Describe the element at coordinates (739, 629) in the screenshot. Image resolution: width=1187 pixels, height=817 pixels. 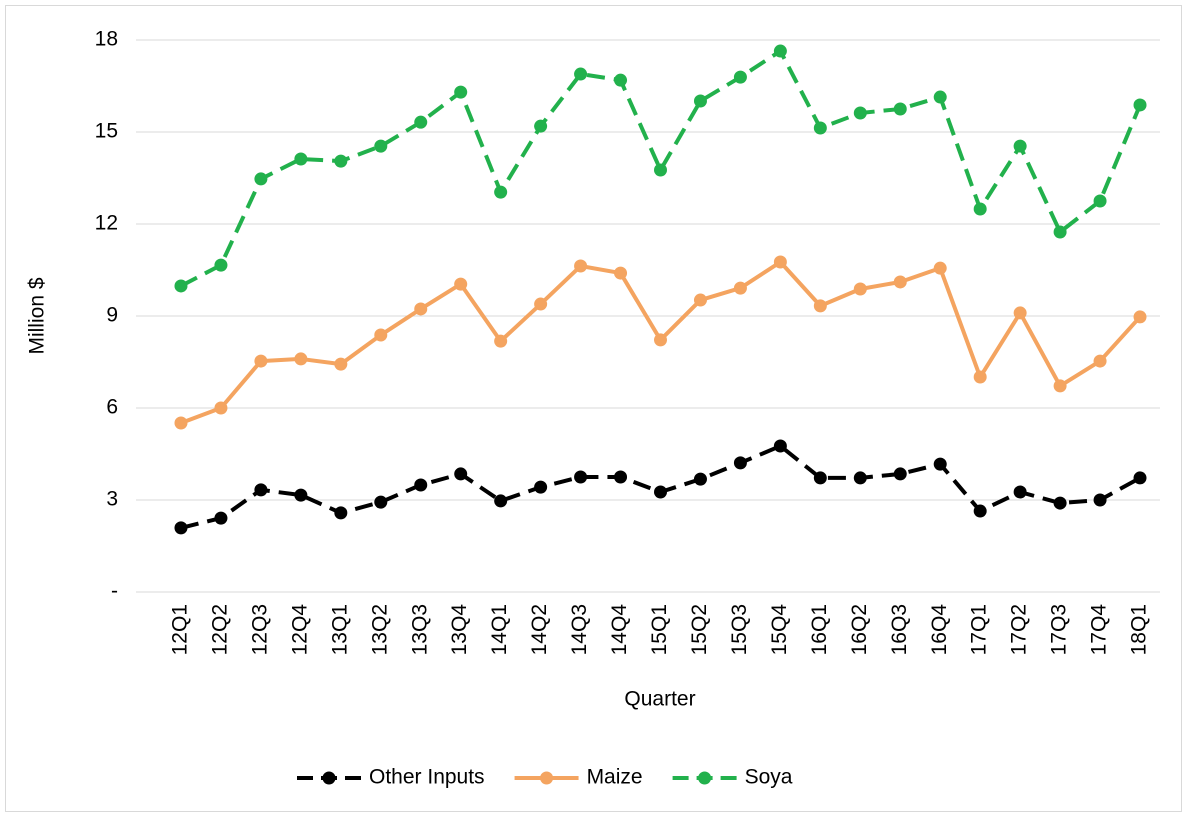
I see `x-tick-label: 15Q3` at that location.